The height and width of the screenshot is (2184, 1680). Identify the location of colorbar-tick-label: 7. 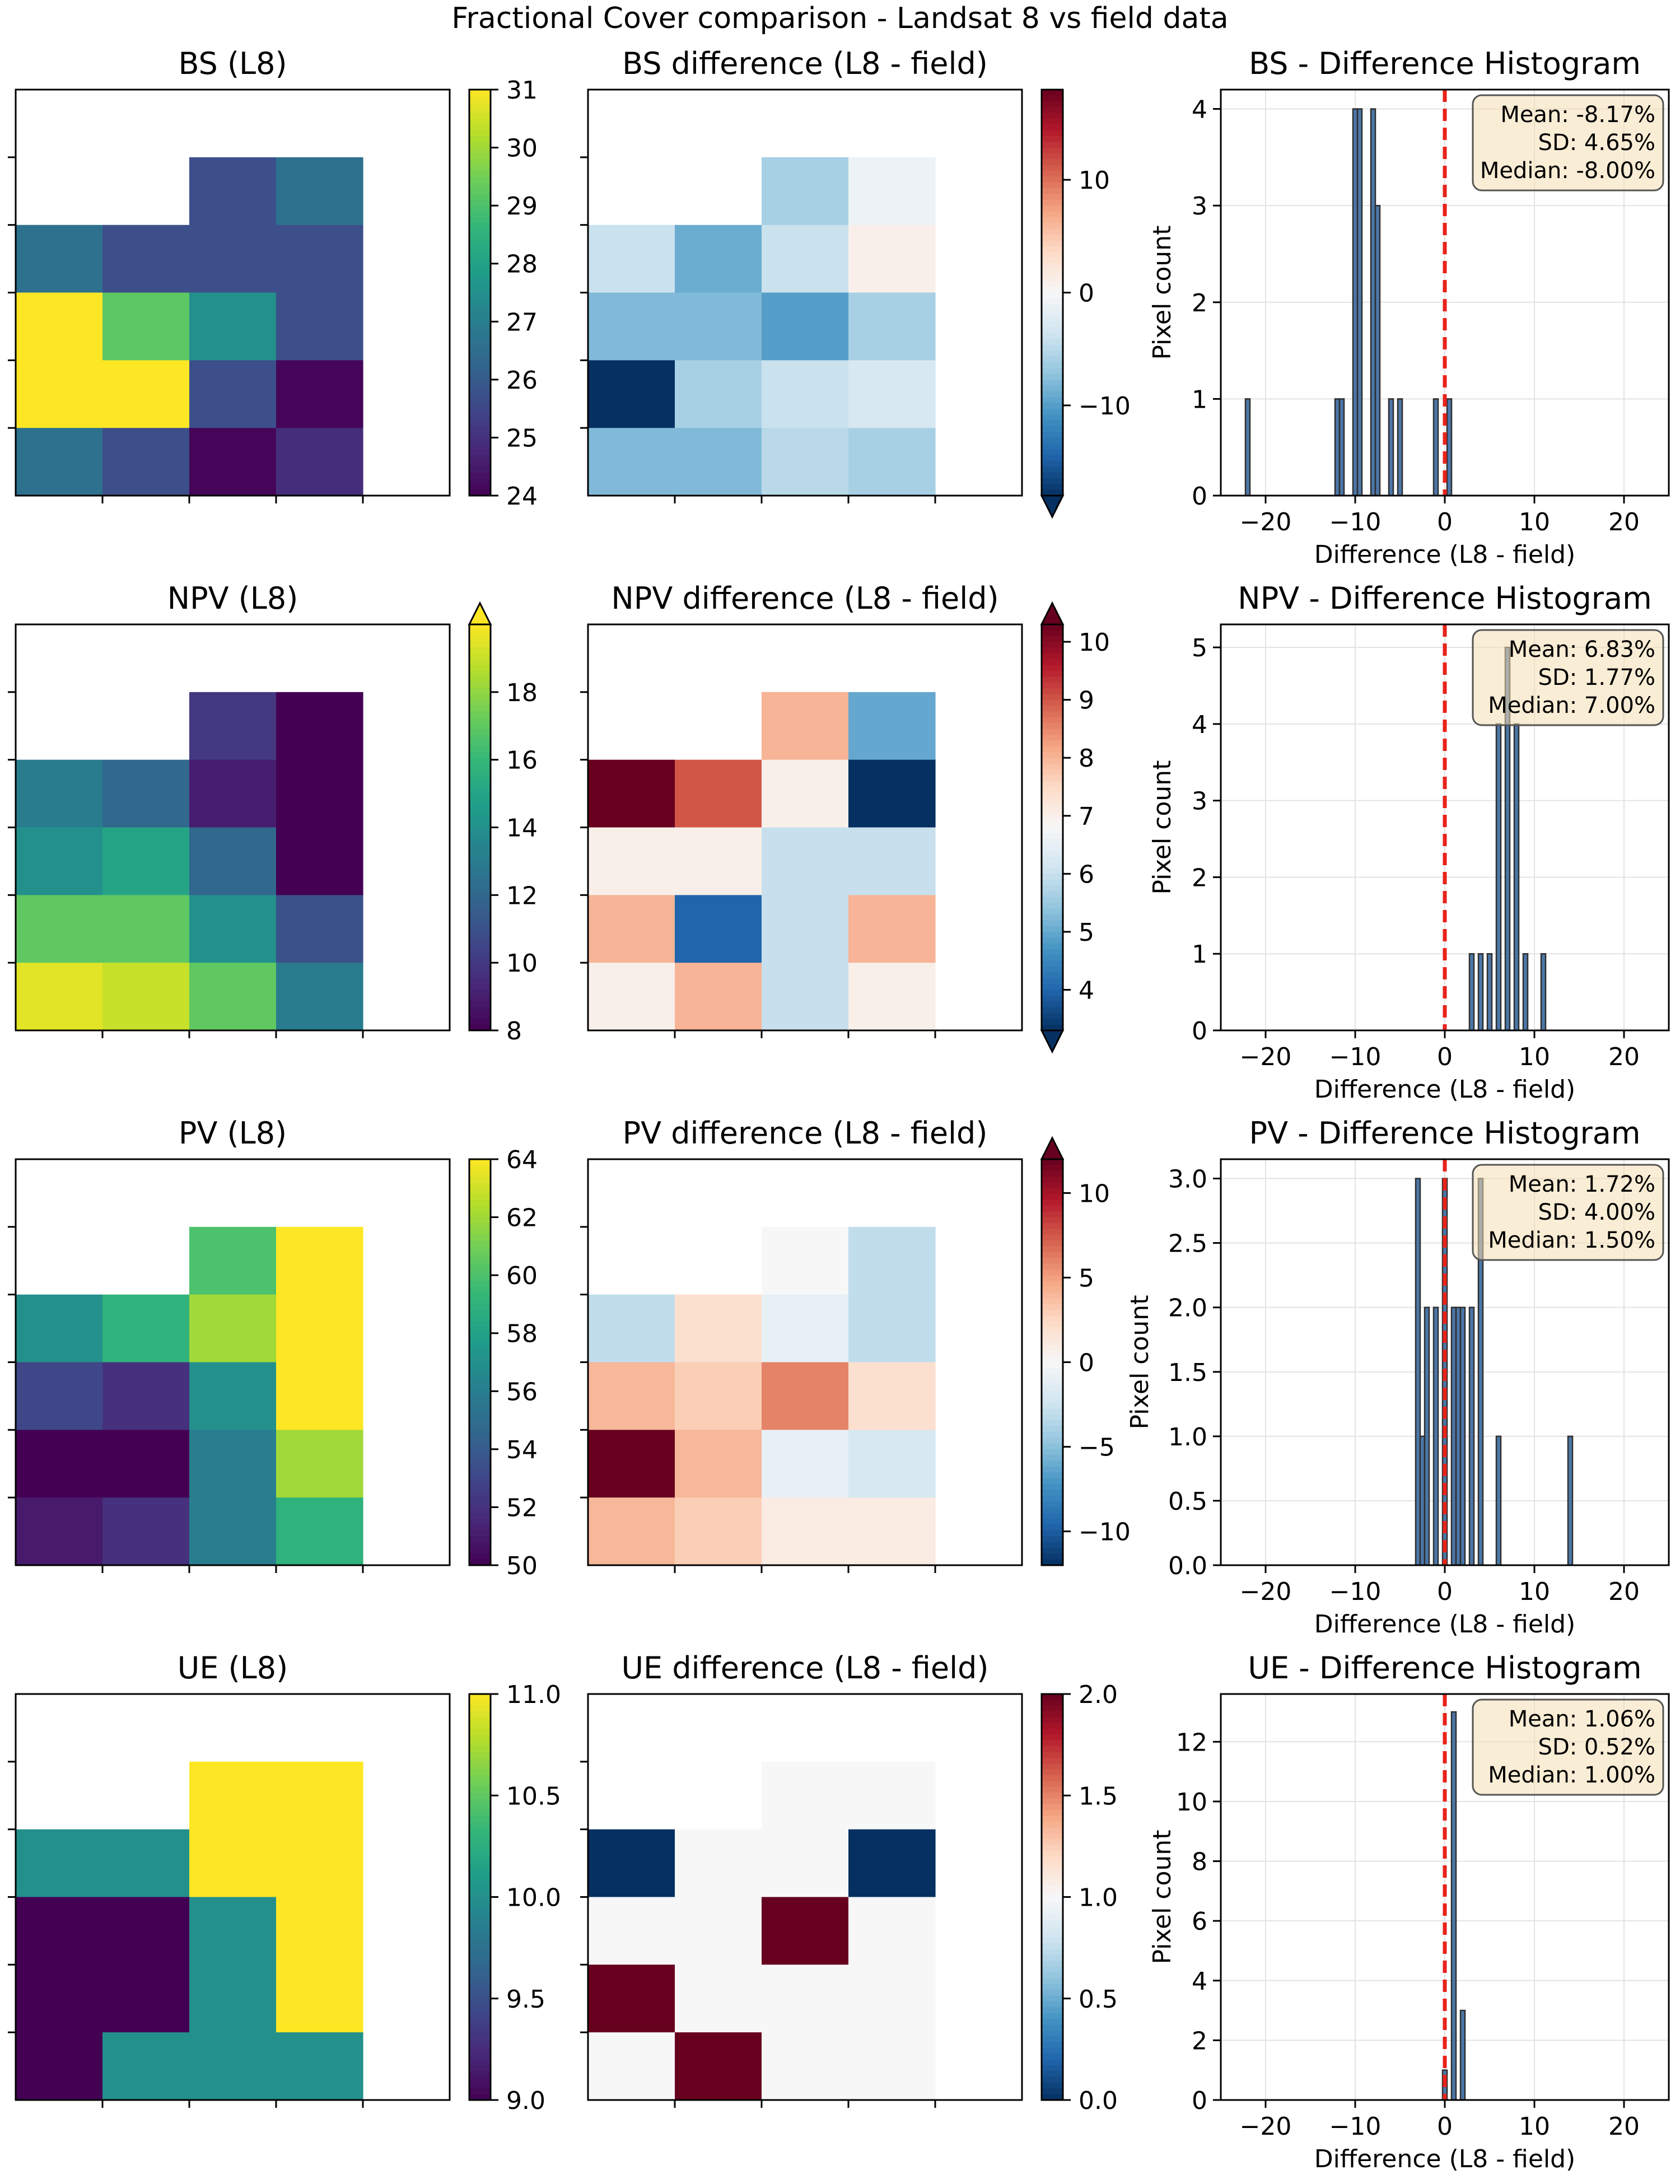
(1087, 817).